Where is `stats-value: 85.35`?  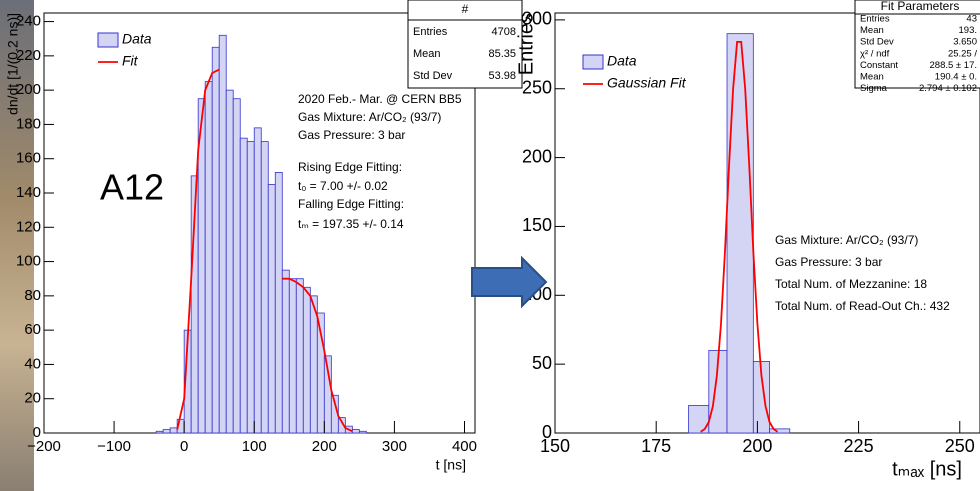
stats-value: 85.35 is located at coordinates (502, 54).